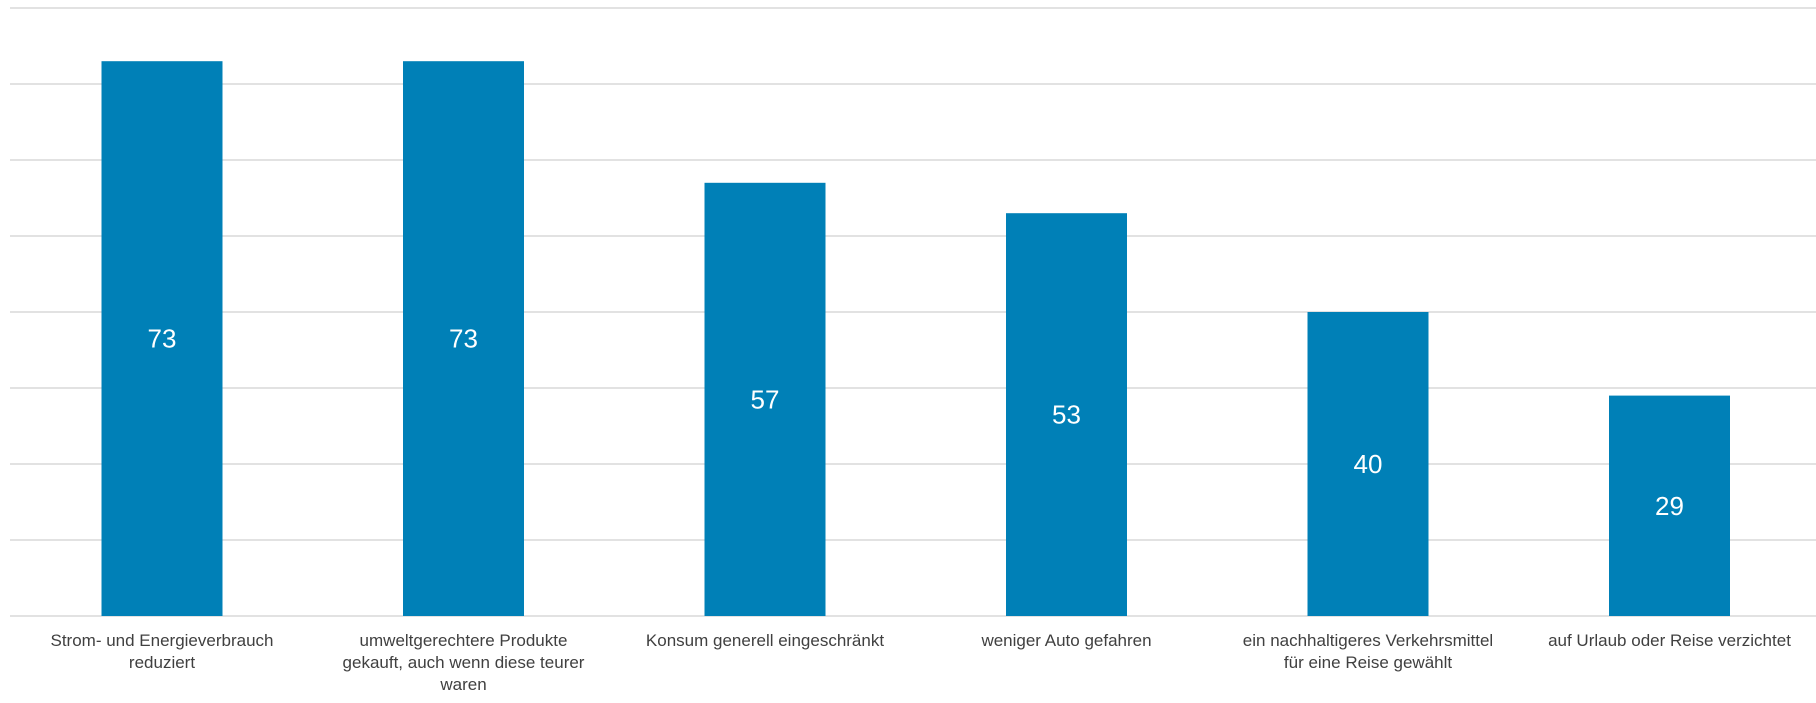 The height and width of the screenshot is (703, 1816). Describe the element at coordinates (1669, 640) in the screenshot. I see `x-tick-label: auf Urlaub oder Reise verzichtet` at that location.